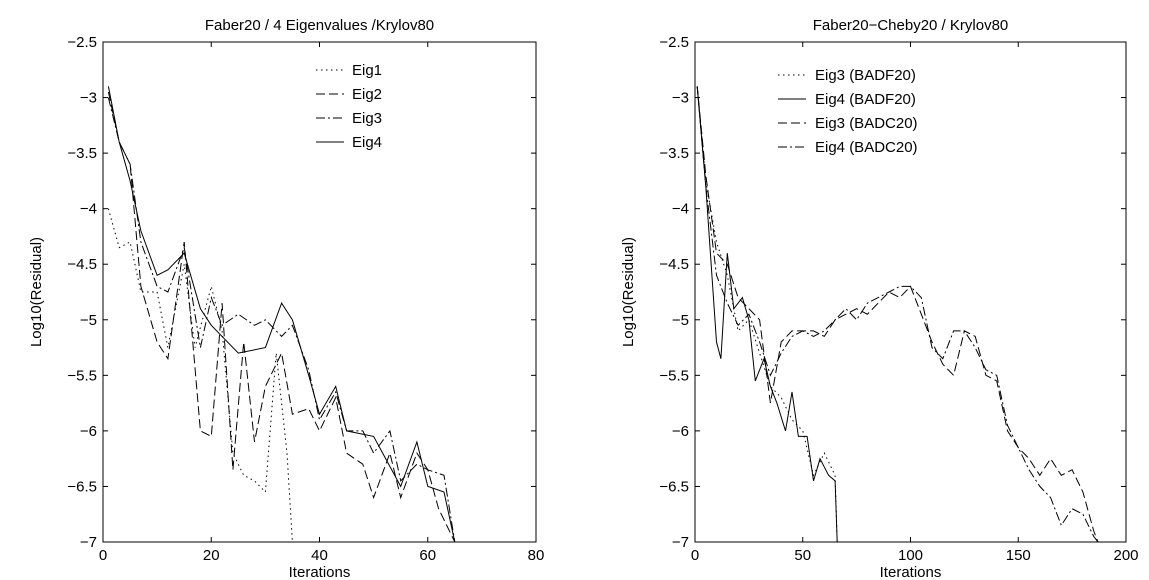  I want to click on x-tick-label: 20, so click(211, 555).